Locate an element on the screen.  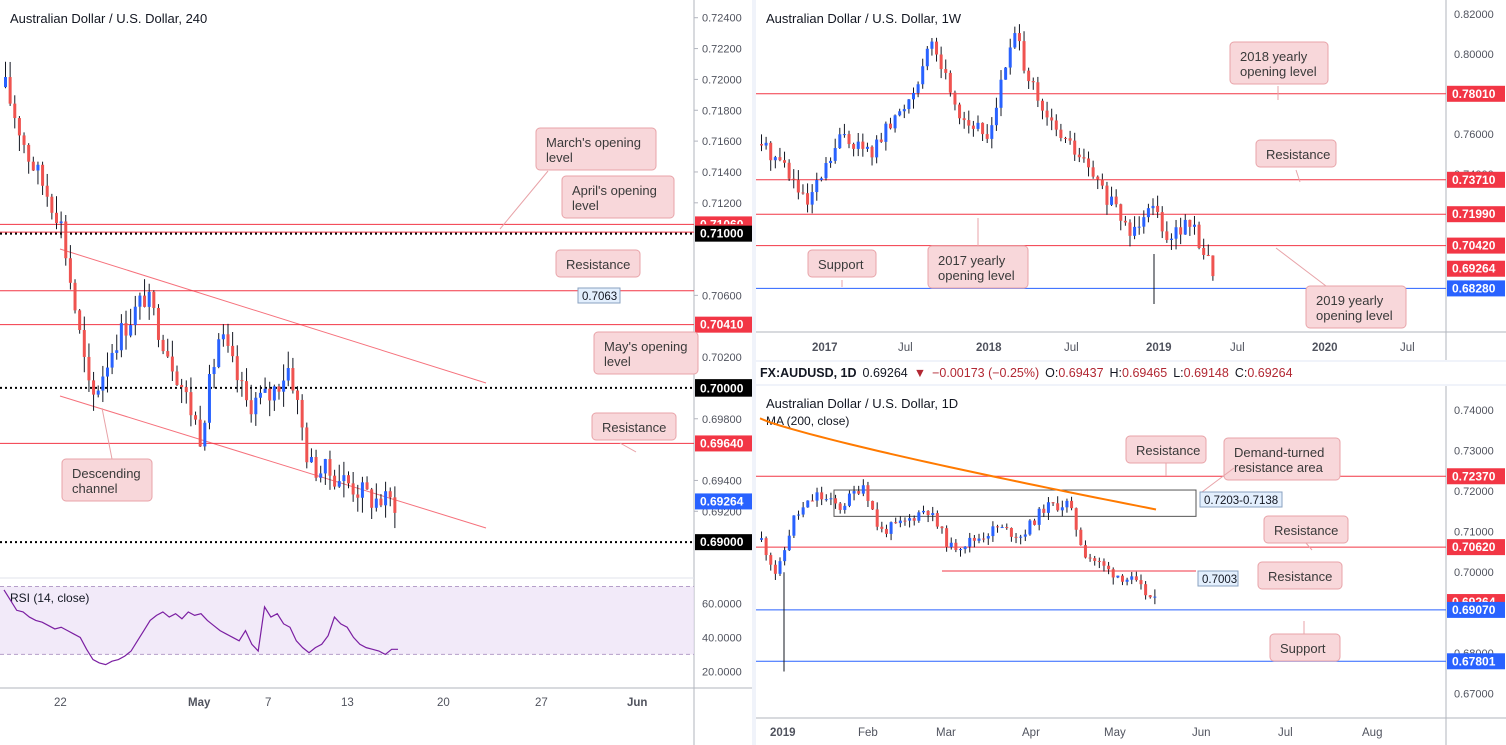
note-resistance-text: Resistance is located at coordinates (1298, 154).